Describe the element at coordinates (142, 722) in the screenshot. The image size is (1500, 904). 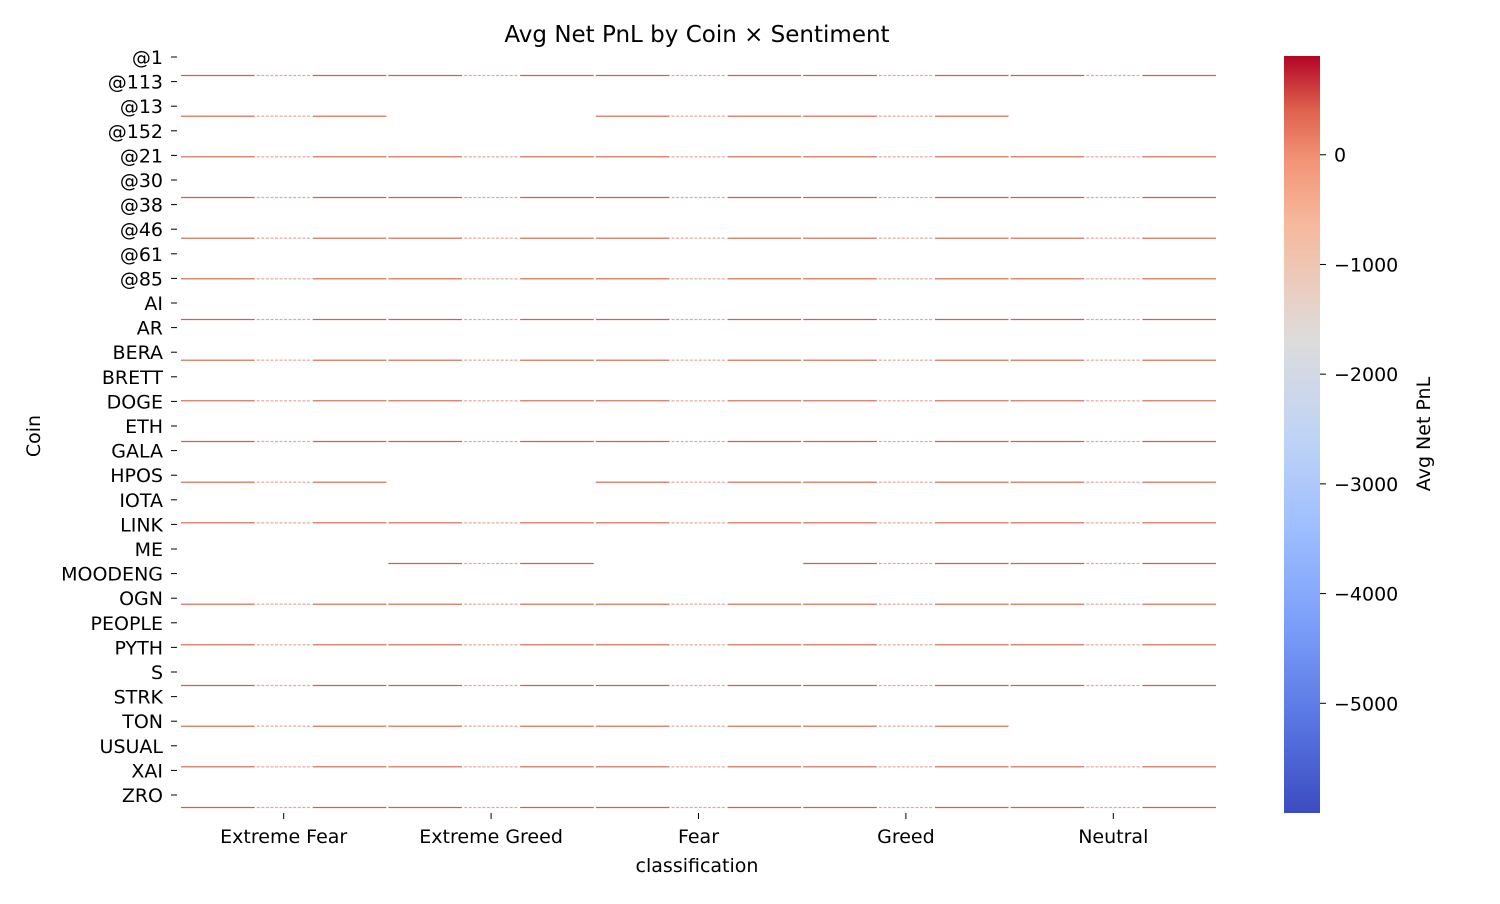
I see `y-tick-label: TON` at that location.